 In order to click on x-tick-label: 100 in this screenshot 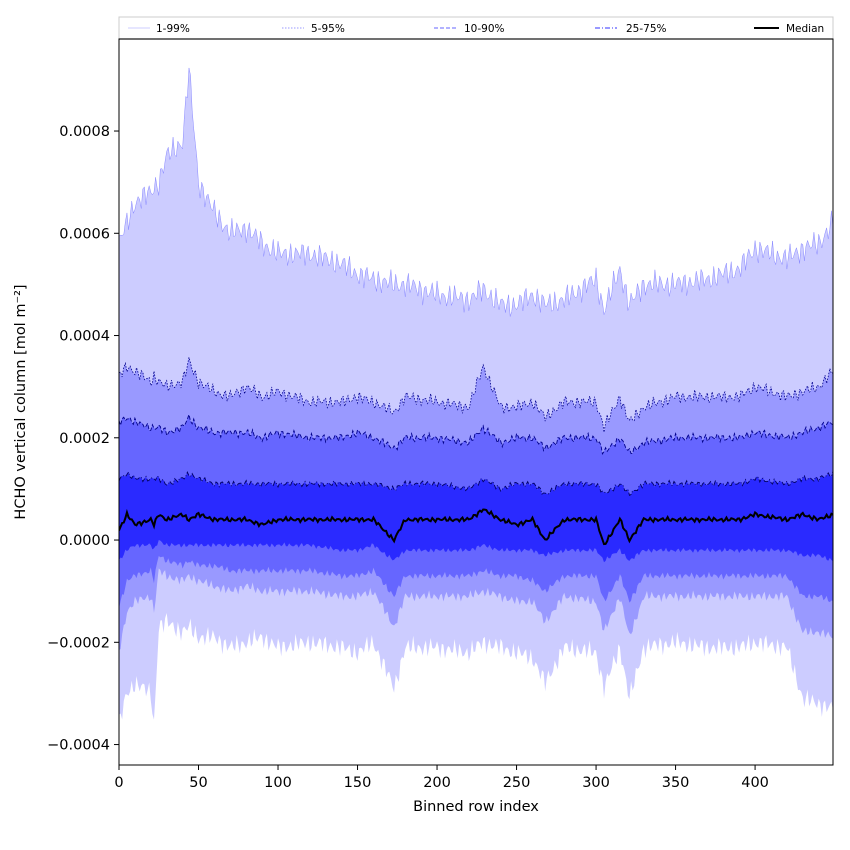, I will do `click(278, 783)`.